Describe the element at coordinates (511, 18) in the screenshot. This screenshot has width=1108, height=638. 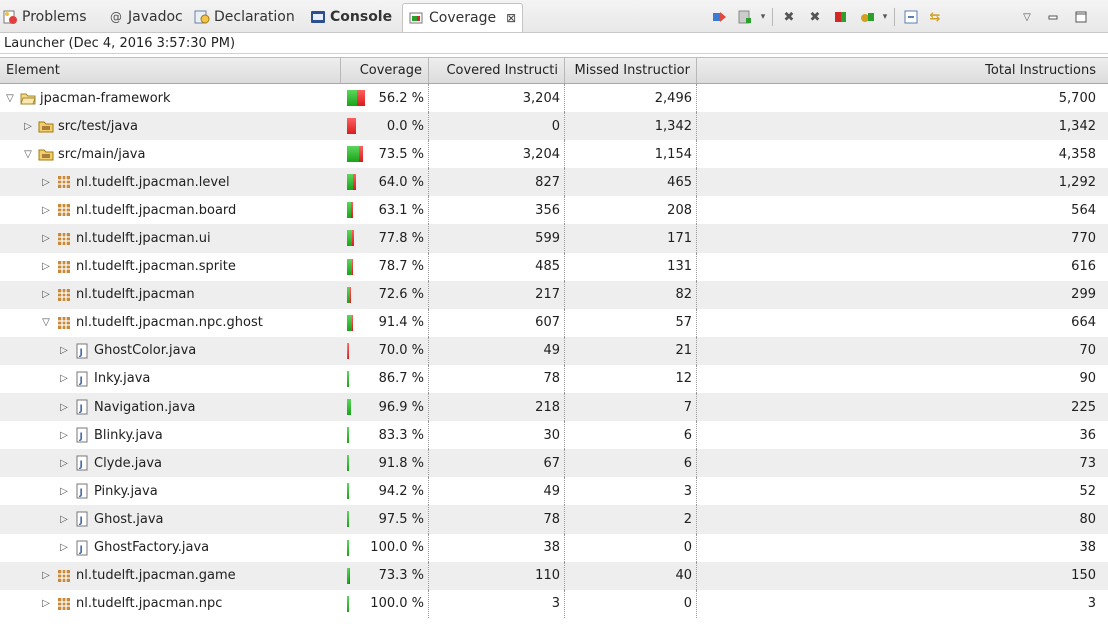
I see `close-icon: ⊠` at that location.